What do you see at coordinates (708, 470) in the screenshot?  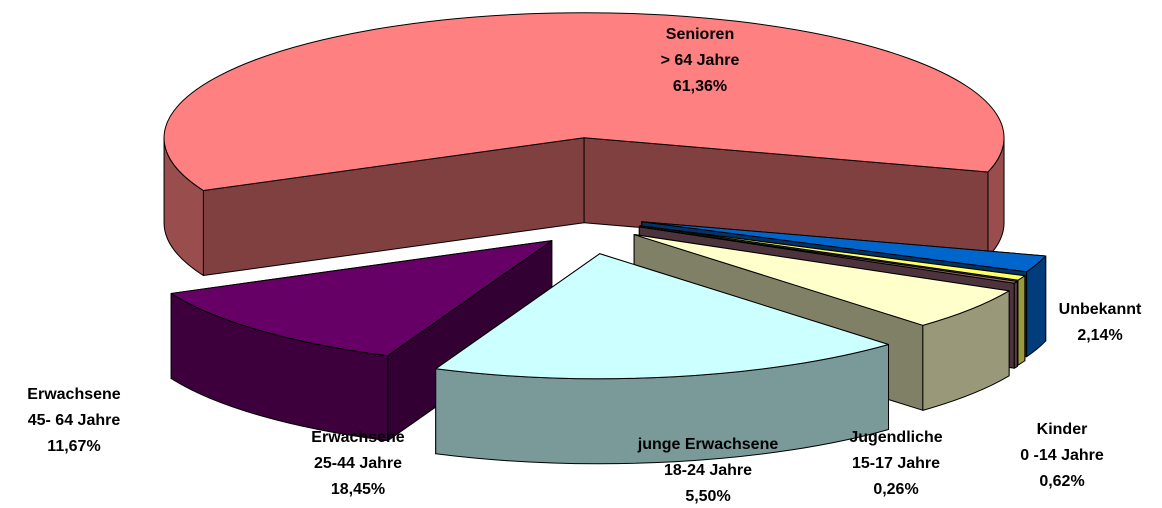 I see `slice-label: 18-24 Jahre` at bounding box center [708, 470].